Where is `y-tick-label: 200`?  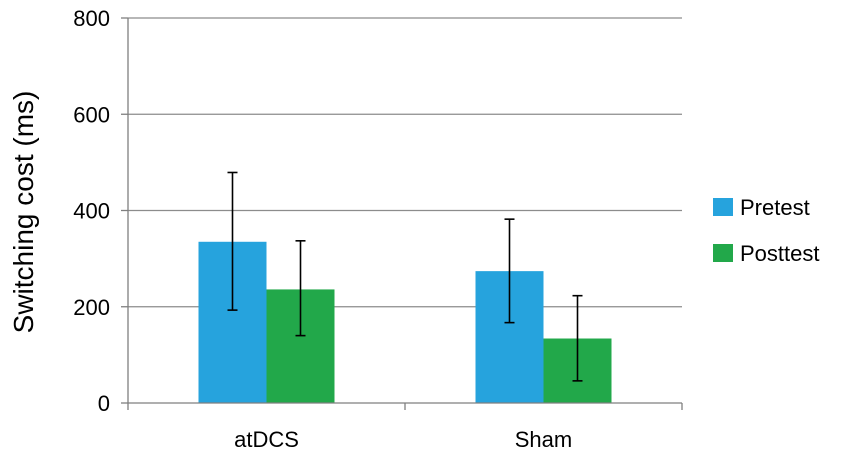 y-tick-label: 200 is located at coordinates (91, 307).